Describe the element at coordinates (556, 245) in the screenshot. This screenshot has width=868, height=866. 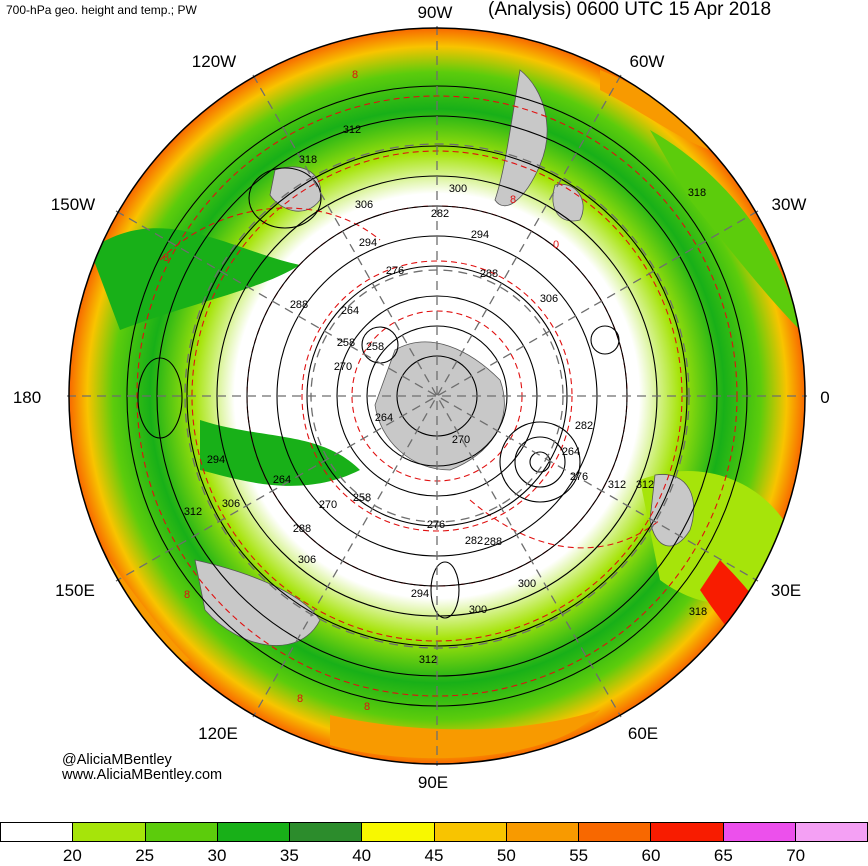
I see `temperature-contour-label: 0` at that location.